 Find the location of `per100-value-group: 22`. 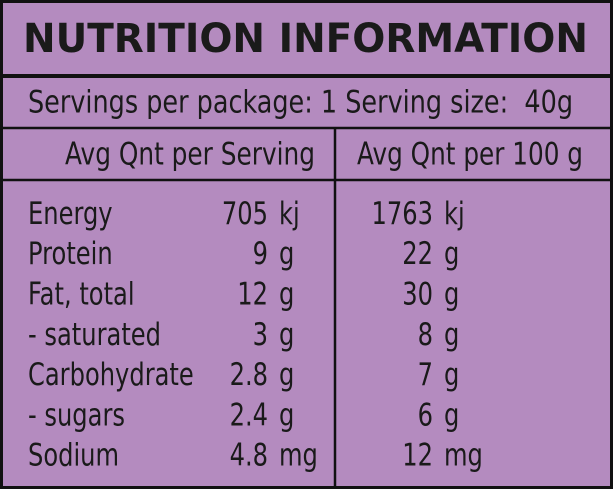

per100-value-group: 22 is located at coordinates (417, 253).